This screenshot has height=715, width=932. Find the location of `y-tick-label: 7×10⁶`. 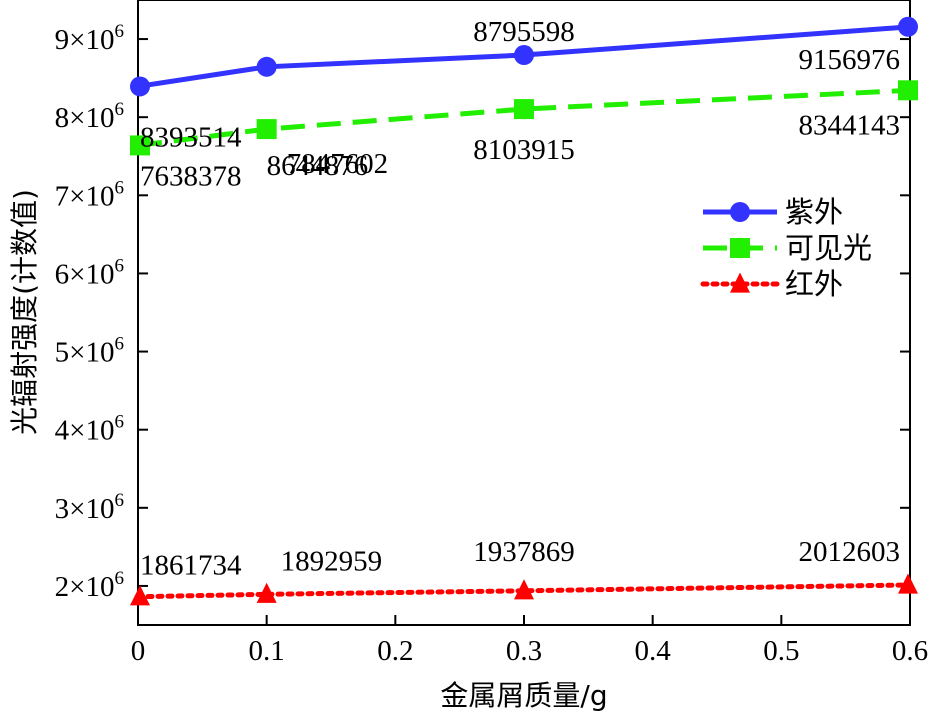

y-tick-label: 7×10⁶ is located at coordinates (89, 194).